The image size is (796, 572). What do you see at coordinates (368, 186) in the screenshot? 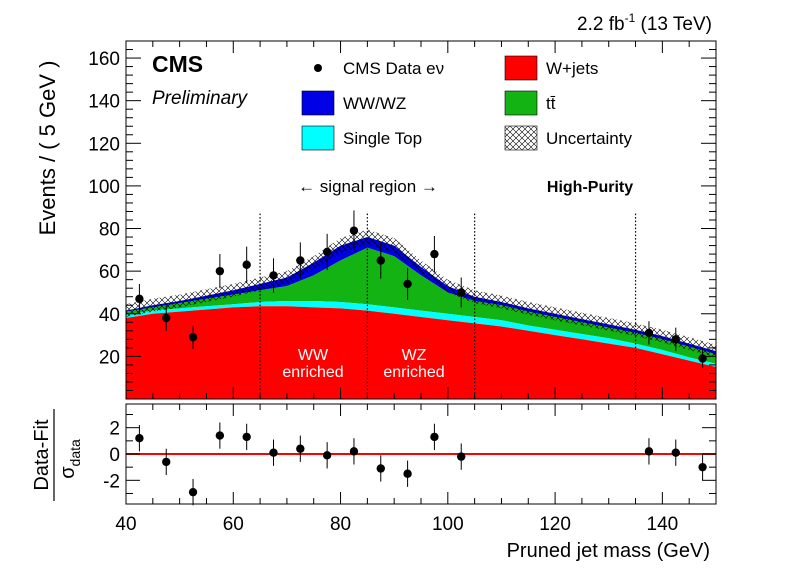
I see `signal-region-label: ← signal region →` at bounding box center [368, 186].